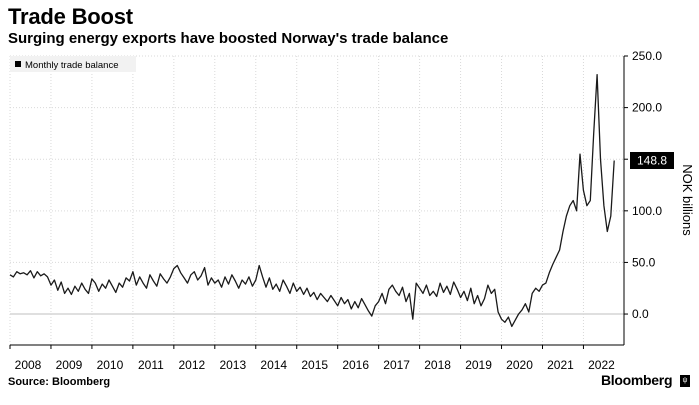 The width and height of the screenshot is (699, 405). I want to click on legend-entry: Monthly trade balance, so click(71, 65).